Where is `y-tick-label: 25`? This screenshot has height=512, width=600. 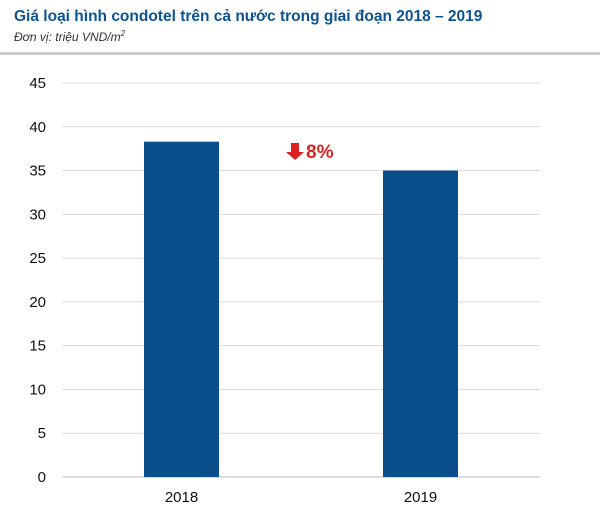 y-tick-label: 25 is located at coordinates (37, 258).